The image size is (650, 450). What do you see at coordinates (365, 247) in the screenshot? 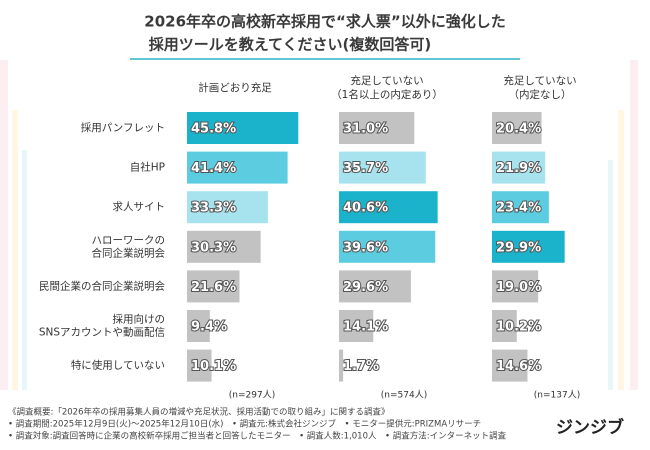
I see `value-label: 39.6%` at bounding box center [365, 247].